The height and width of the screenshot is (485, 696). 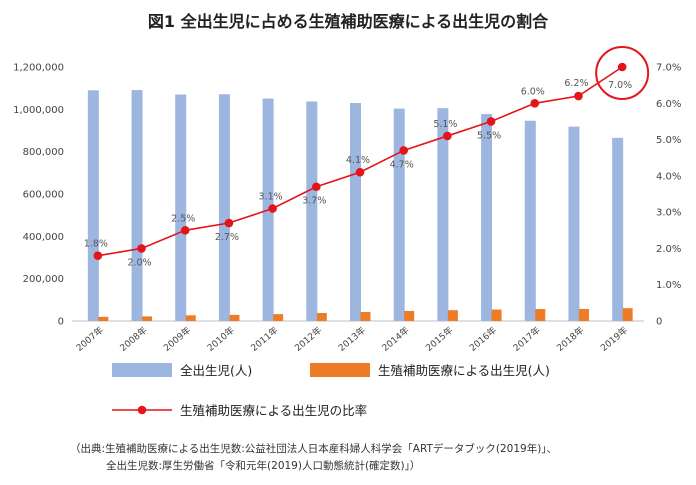 What do you see at coordinates (38, 110) in the screenshot?
I see `left-axis-tick-label: 1,000,000` at bounding box center [38, 110].